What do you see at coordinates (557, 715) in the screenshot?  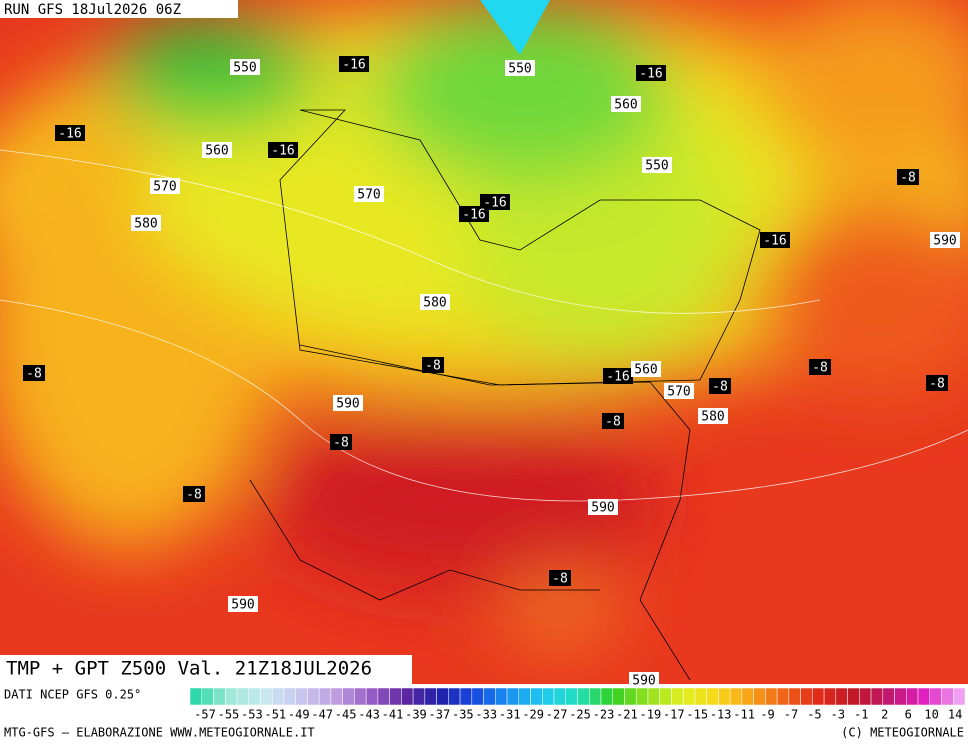 I see `scale-label: -27` at bounding box center [557, 715].